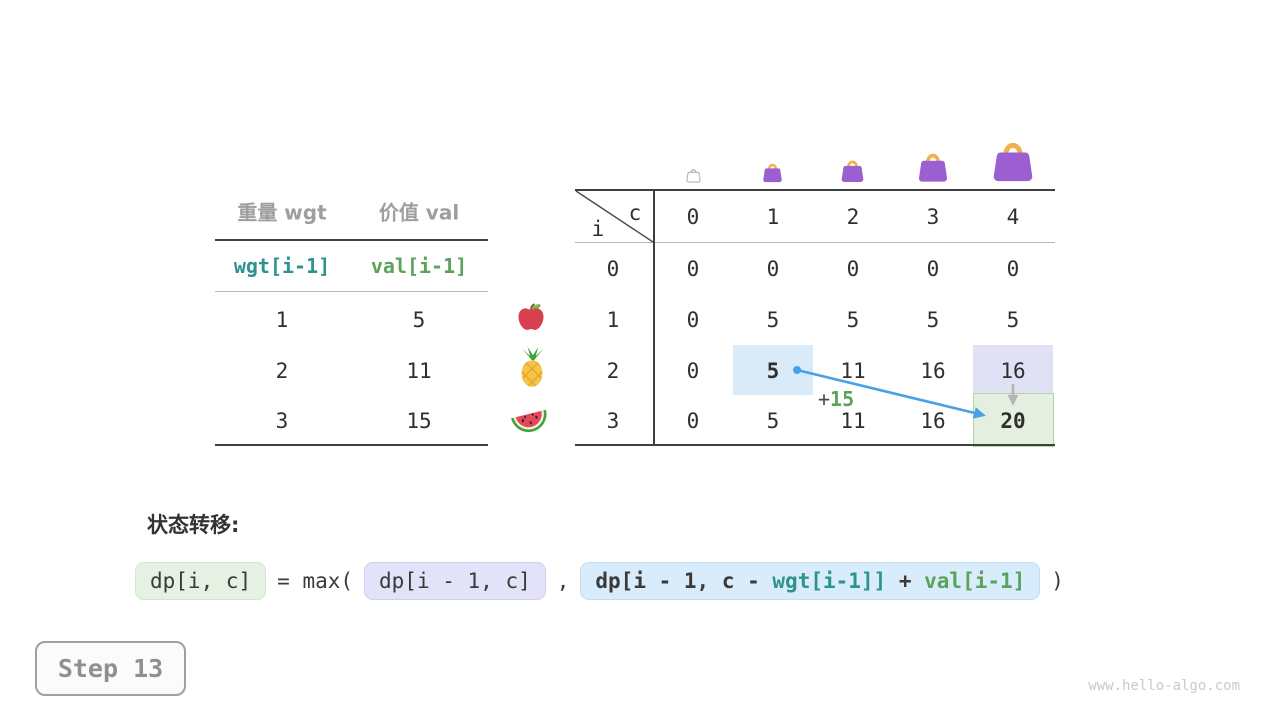  Describe the element at coordinates (351, 445) in the screenshot. I see `items-table-bottom-rule` at that location.